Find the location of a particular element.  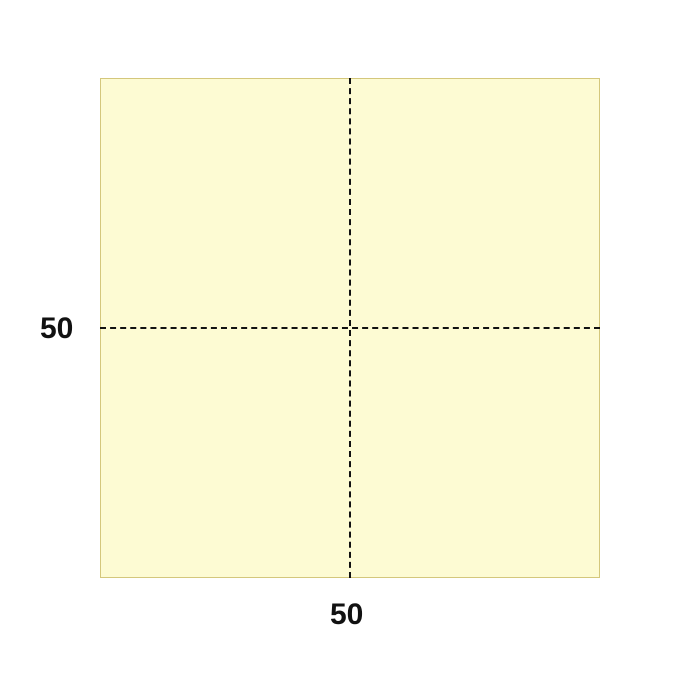

bottom-value-label: 50 is located at coordinates (347, 614).